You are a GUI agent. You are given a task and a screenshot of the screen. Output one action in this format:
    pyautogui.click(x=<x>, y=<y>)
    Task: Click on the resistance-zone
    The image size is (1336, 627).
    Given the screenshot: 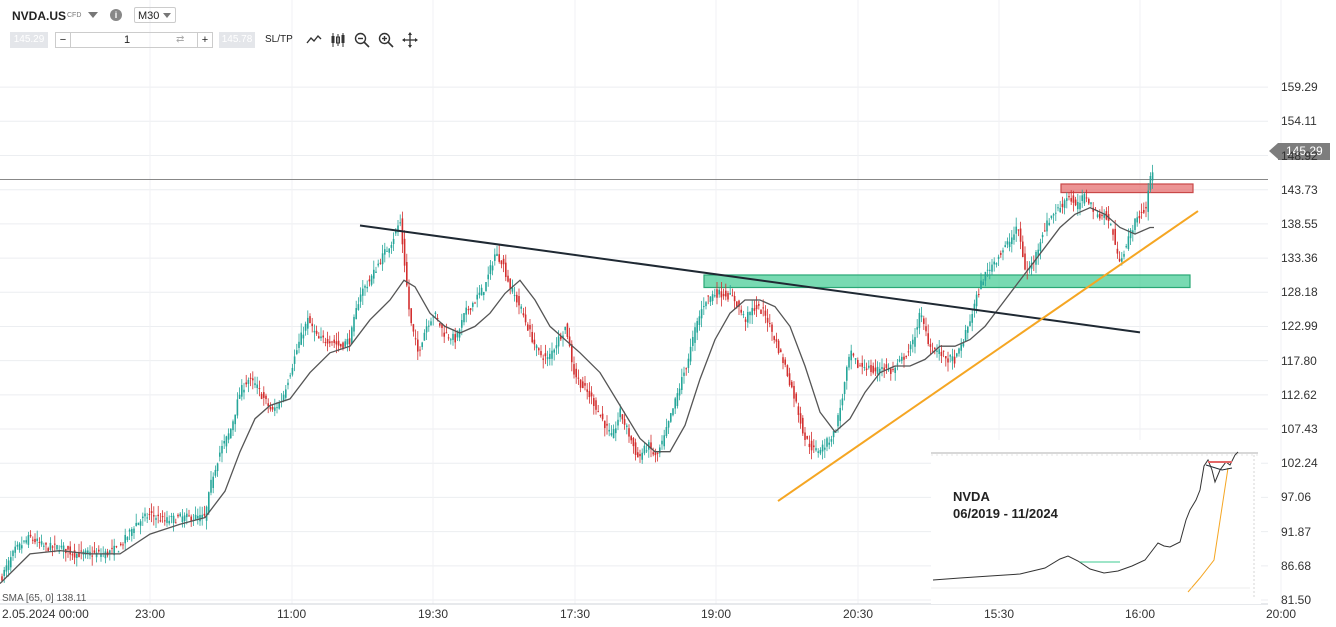 What is the action you would take?
    pyautogui.click(x=1127, y=188)
    